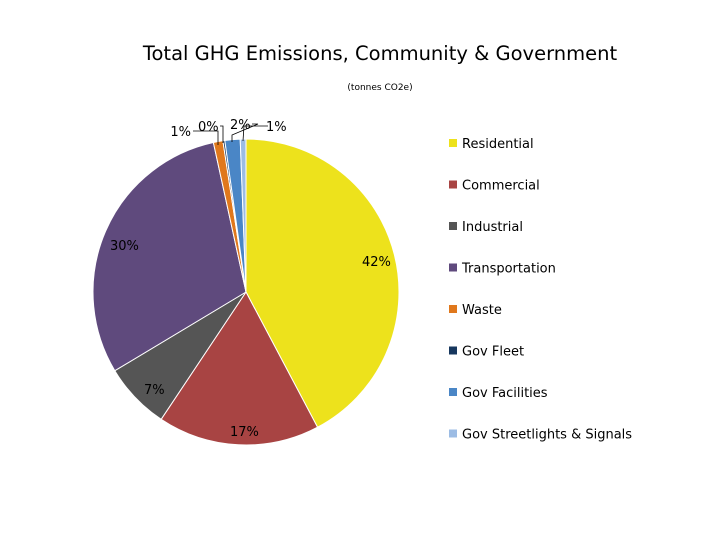  Describe the element at coordinates (255, 133) in the screenshot. I see `leader-line-gov-streetlights-and-signals` at that location.